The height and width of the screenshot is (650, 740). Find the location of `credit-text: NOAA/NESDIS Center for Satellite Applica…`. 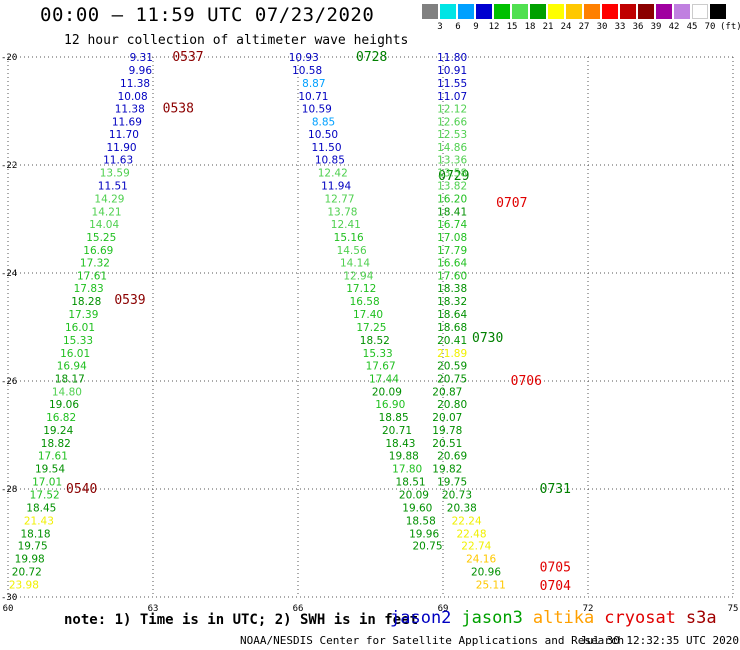

credit-text: NOAA/NESDIS Center for Satellite Applica… is located at coordinates (432, 640).